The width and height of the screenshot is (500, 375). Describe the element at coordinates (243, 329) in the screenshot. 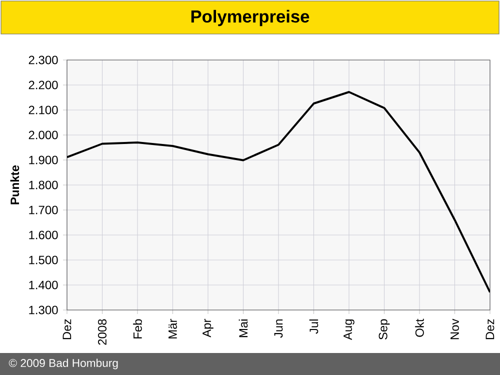

I see `x-tick-label: Mai` at that location.